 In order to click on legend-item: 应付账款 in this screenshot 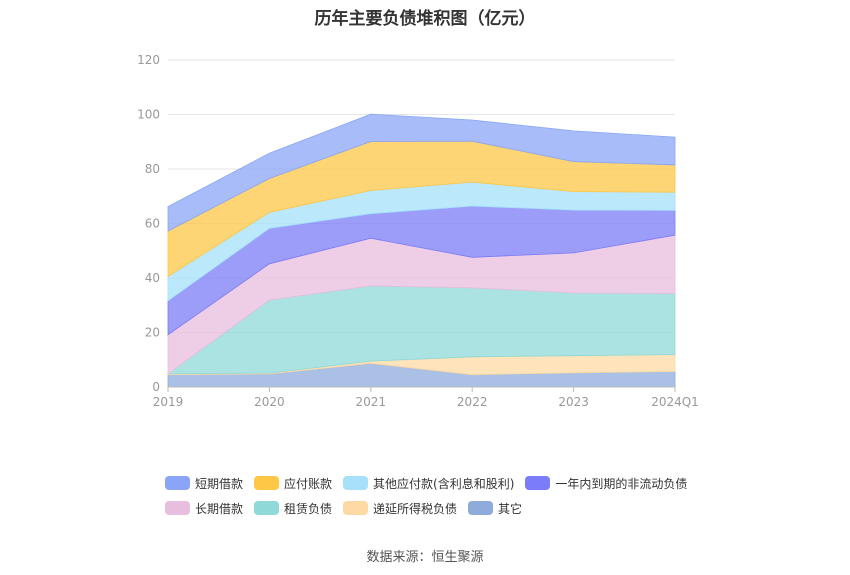, I will do `click(293, 483)`.